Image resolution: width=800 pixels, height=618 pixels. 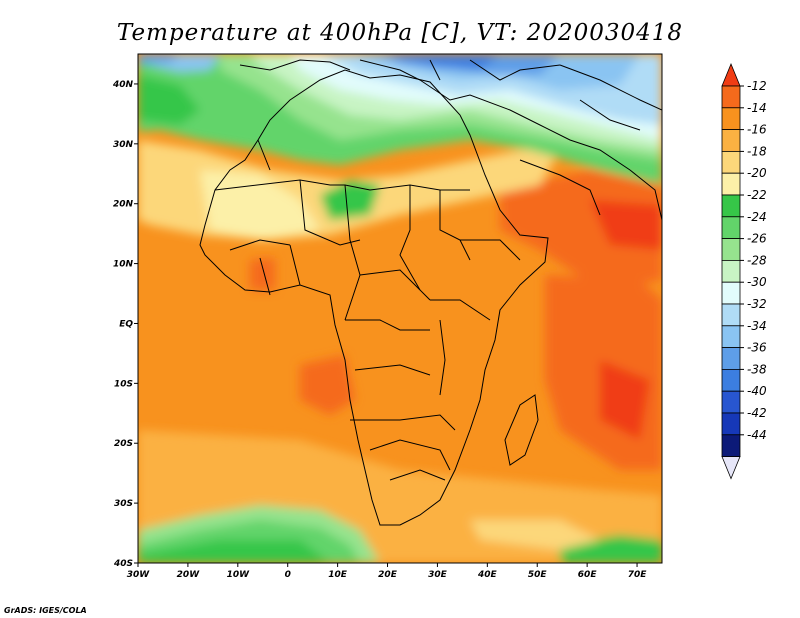 What do you see at coordinates (588, 575) in the screenshot?
I see `lon-tick-label: 60E` at bounding box center [588, 575].